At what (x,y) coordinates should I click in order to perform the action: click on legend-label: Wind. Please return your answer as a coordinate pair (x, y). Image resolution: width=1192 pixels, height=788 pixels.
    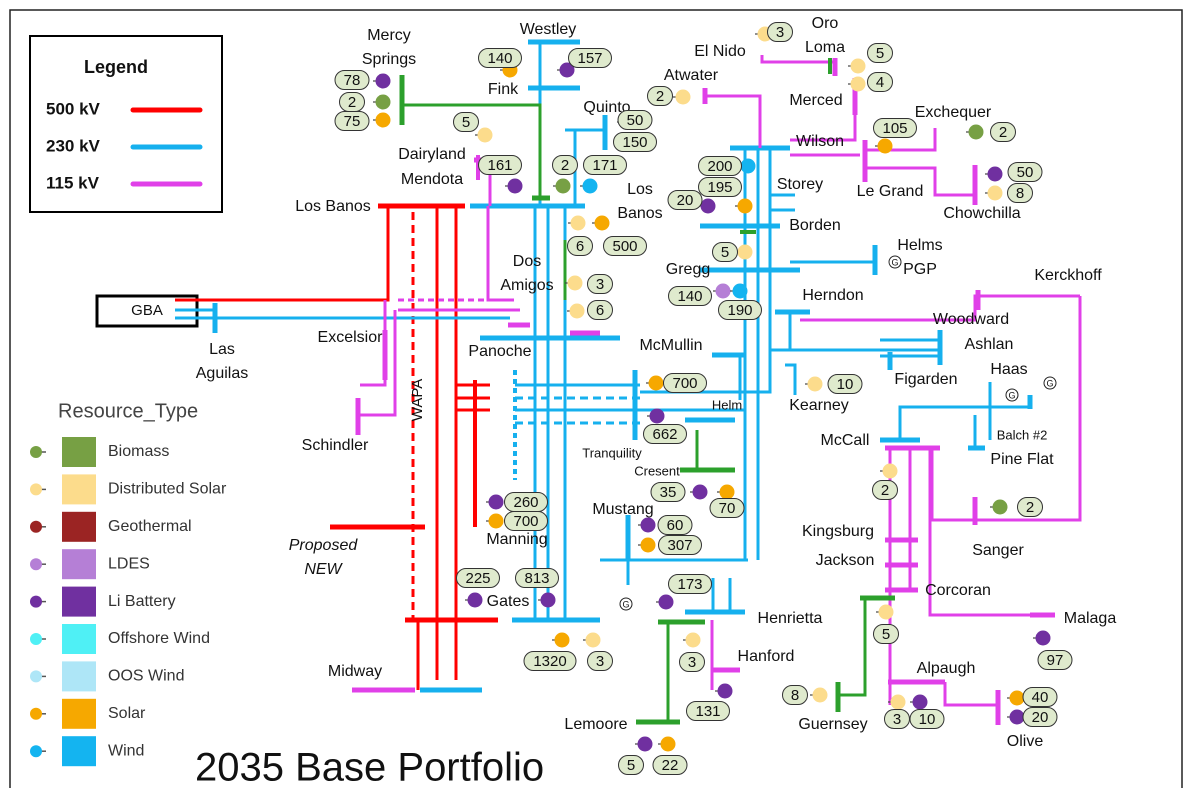
    Looking at the image, I should click on (126, 750).